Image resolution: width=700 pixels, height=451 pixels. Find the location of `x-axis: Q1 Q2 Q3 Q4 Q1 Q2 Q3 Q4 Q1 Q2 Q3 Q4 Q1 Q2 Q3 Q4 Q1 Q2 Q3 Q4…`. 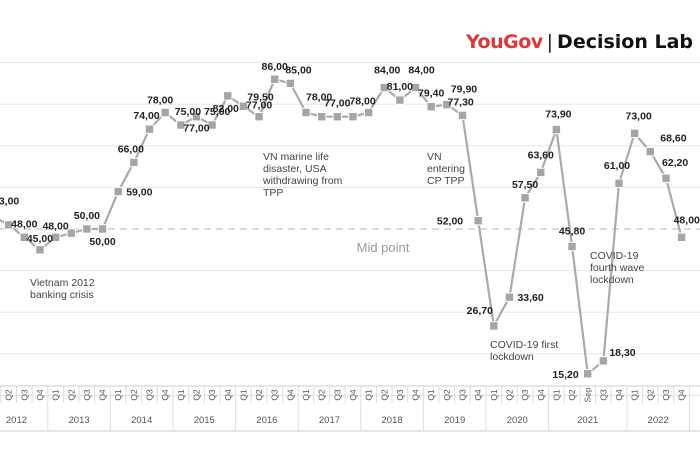

x-axis: Q1 Q2 Q3 Q4 Q1 Q2 Q3 Q4 Q1 Q2 Q3 Q4 Q1 Q2 Q3 Q4 Q1 Q2 Q3 Q4… is located at coordinates (350, 408).